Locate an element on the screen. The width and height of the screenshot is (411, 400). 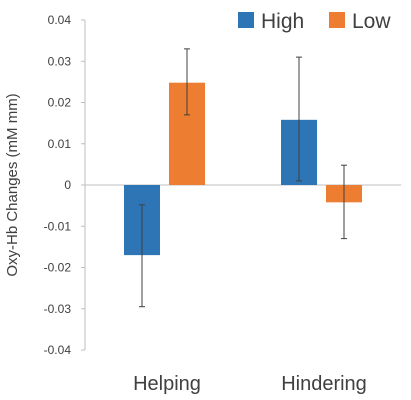
y-tick-label: 0 is located at coordinates (67, 185).